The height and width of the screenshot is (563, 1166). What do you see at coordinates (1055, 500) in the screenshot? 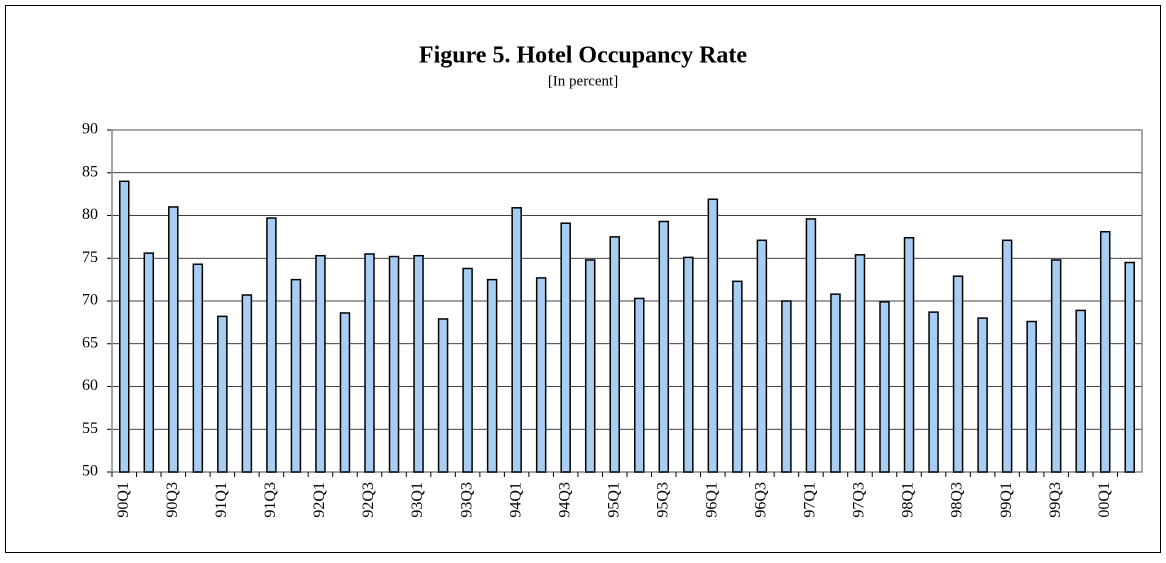
I see `x-tick-label: 99Q3` at bounding box center [1055, 500].